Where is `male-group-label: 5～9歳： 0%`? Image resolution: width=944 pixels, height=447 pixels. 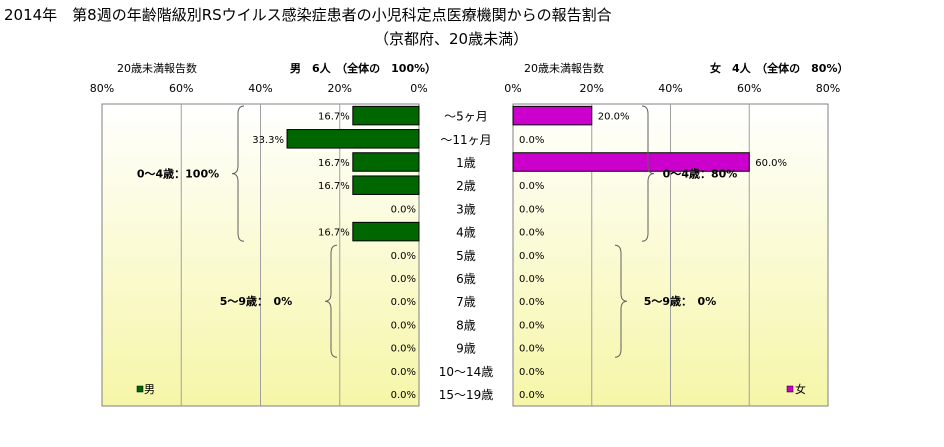 male-group-label: 5～9歳： 0% is located at coordinates (256, 301).